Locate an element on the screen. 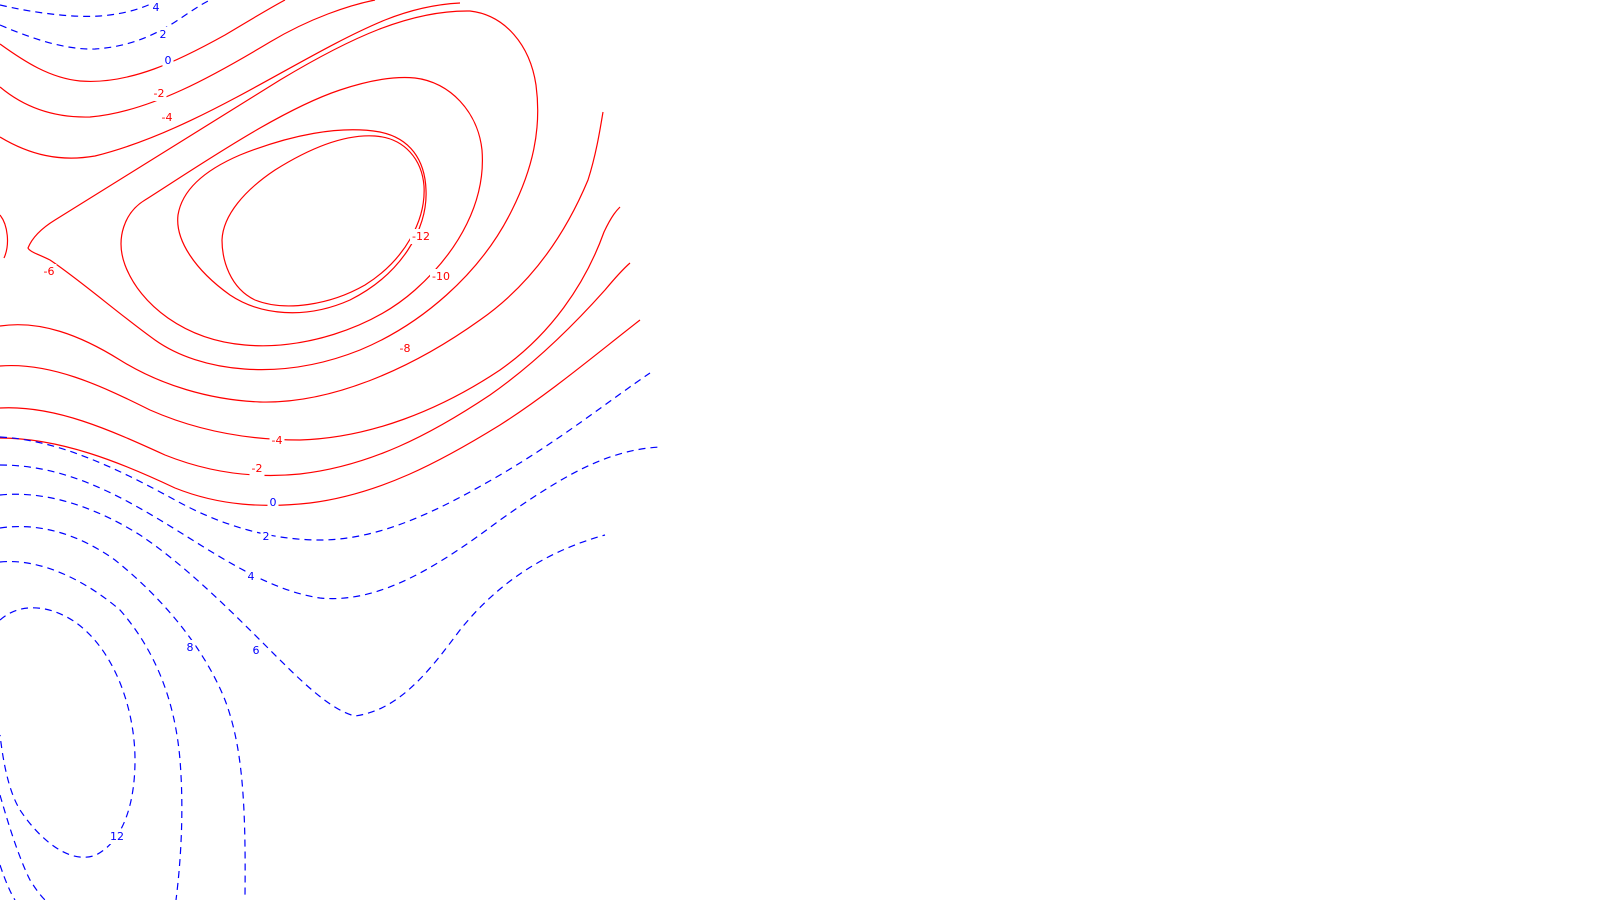 This screenshot has height=900, width=1600. contour-line-neg6 is located at coordinates (283, 190).